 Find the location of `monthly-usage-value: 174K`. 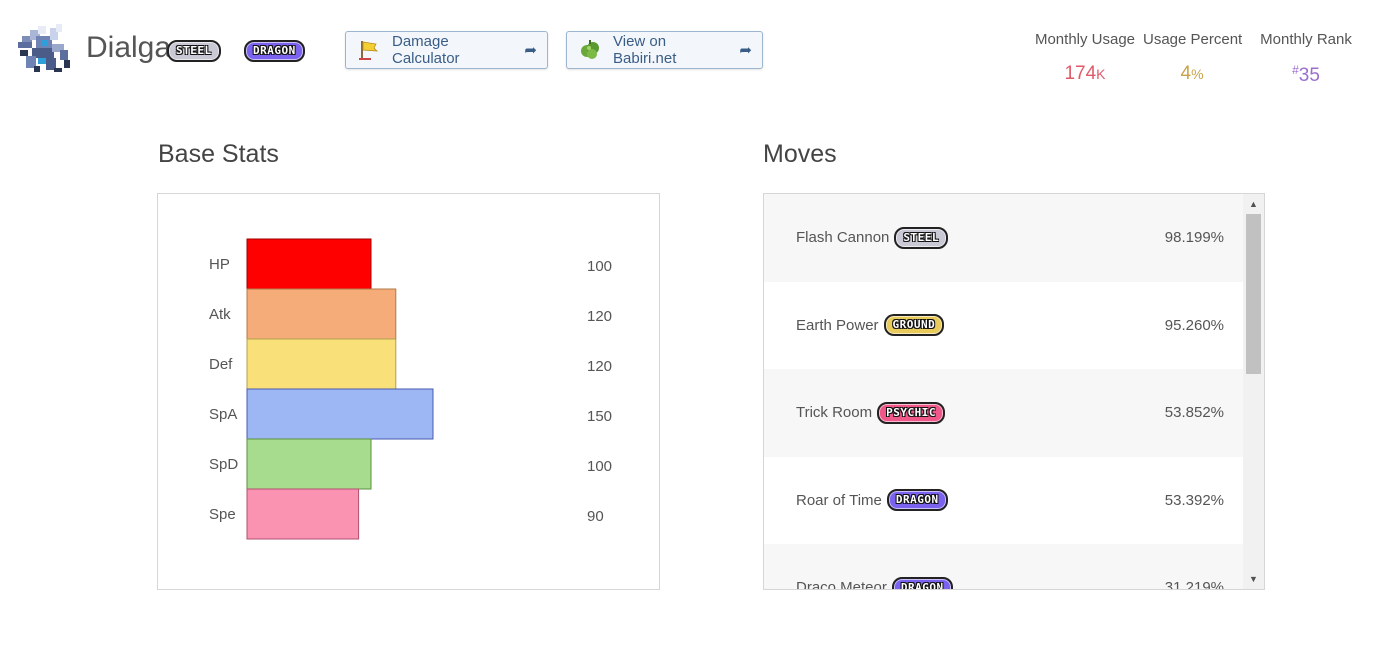

monthly-usage-value: 174K is located at coordinates (1085, 73).